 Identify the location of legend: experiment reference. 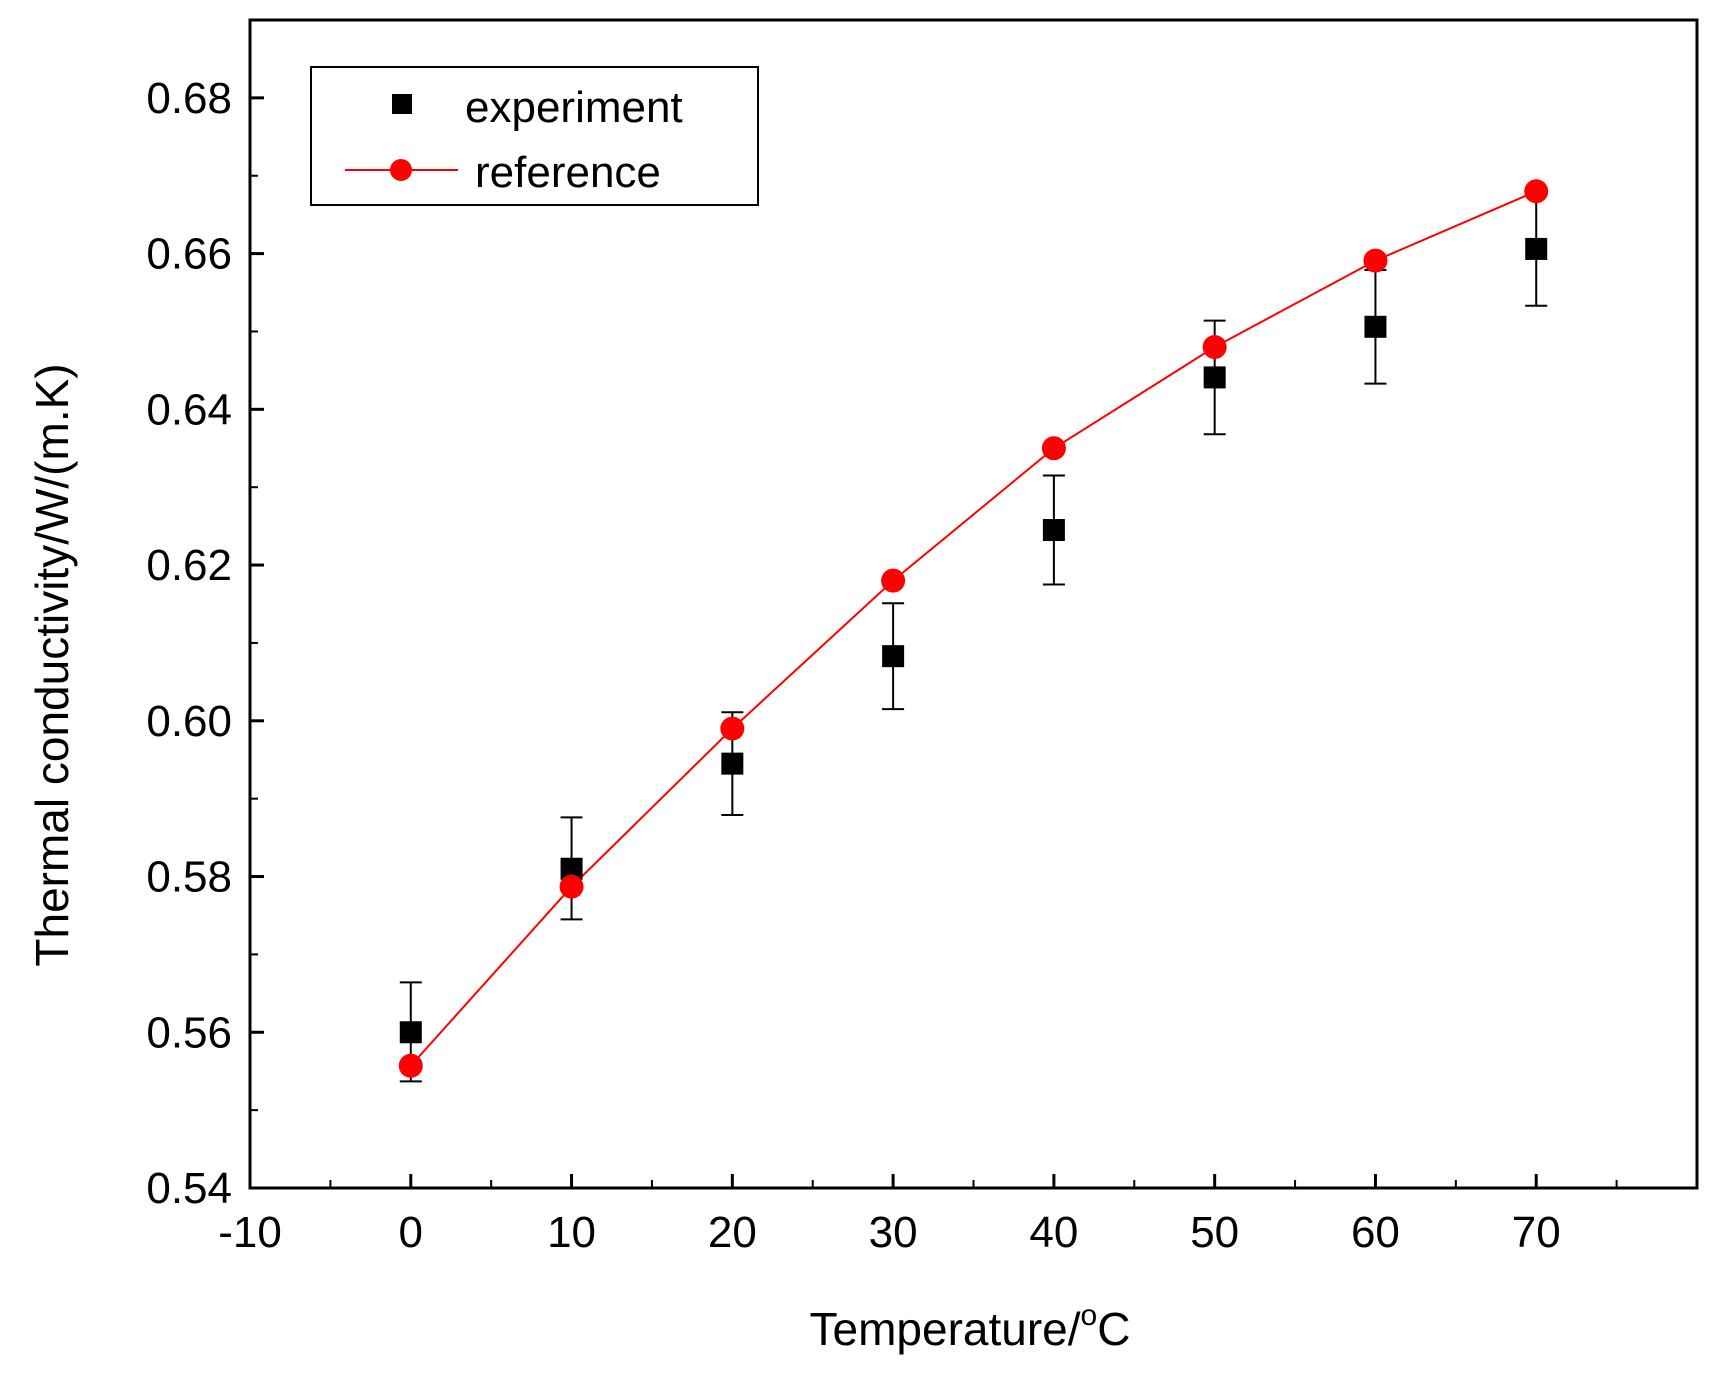
(534, 136).